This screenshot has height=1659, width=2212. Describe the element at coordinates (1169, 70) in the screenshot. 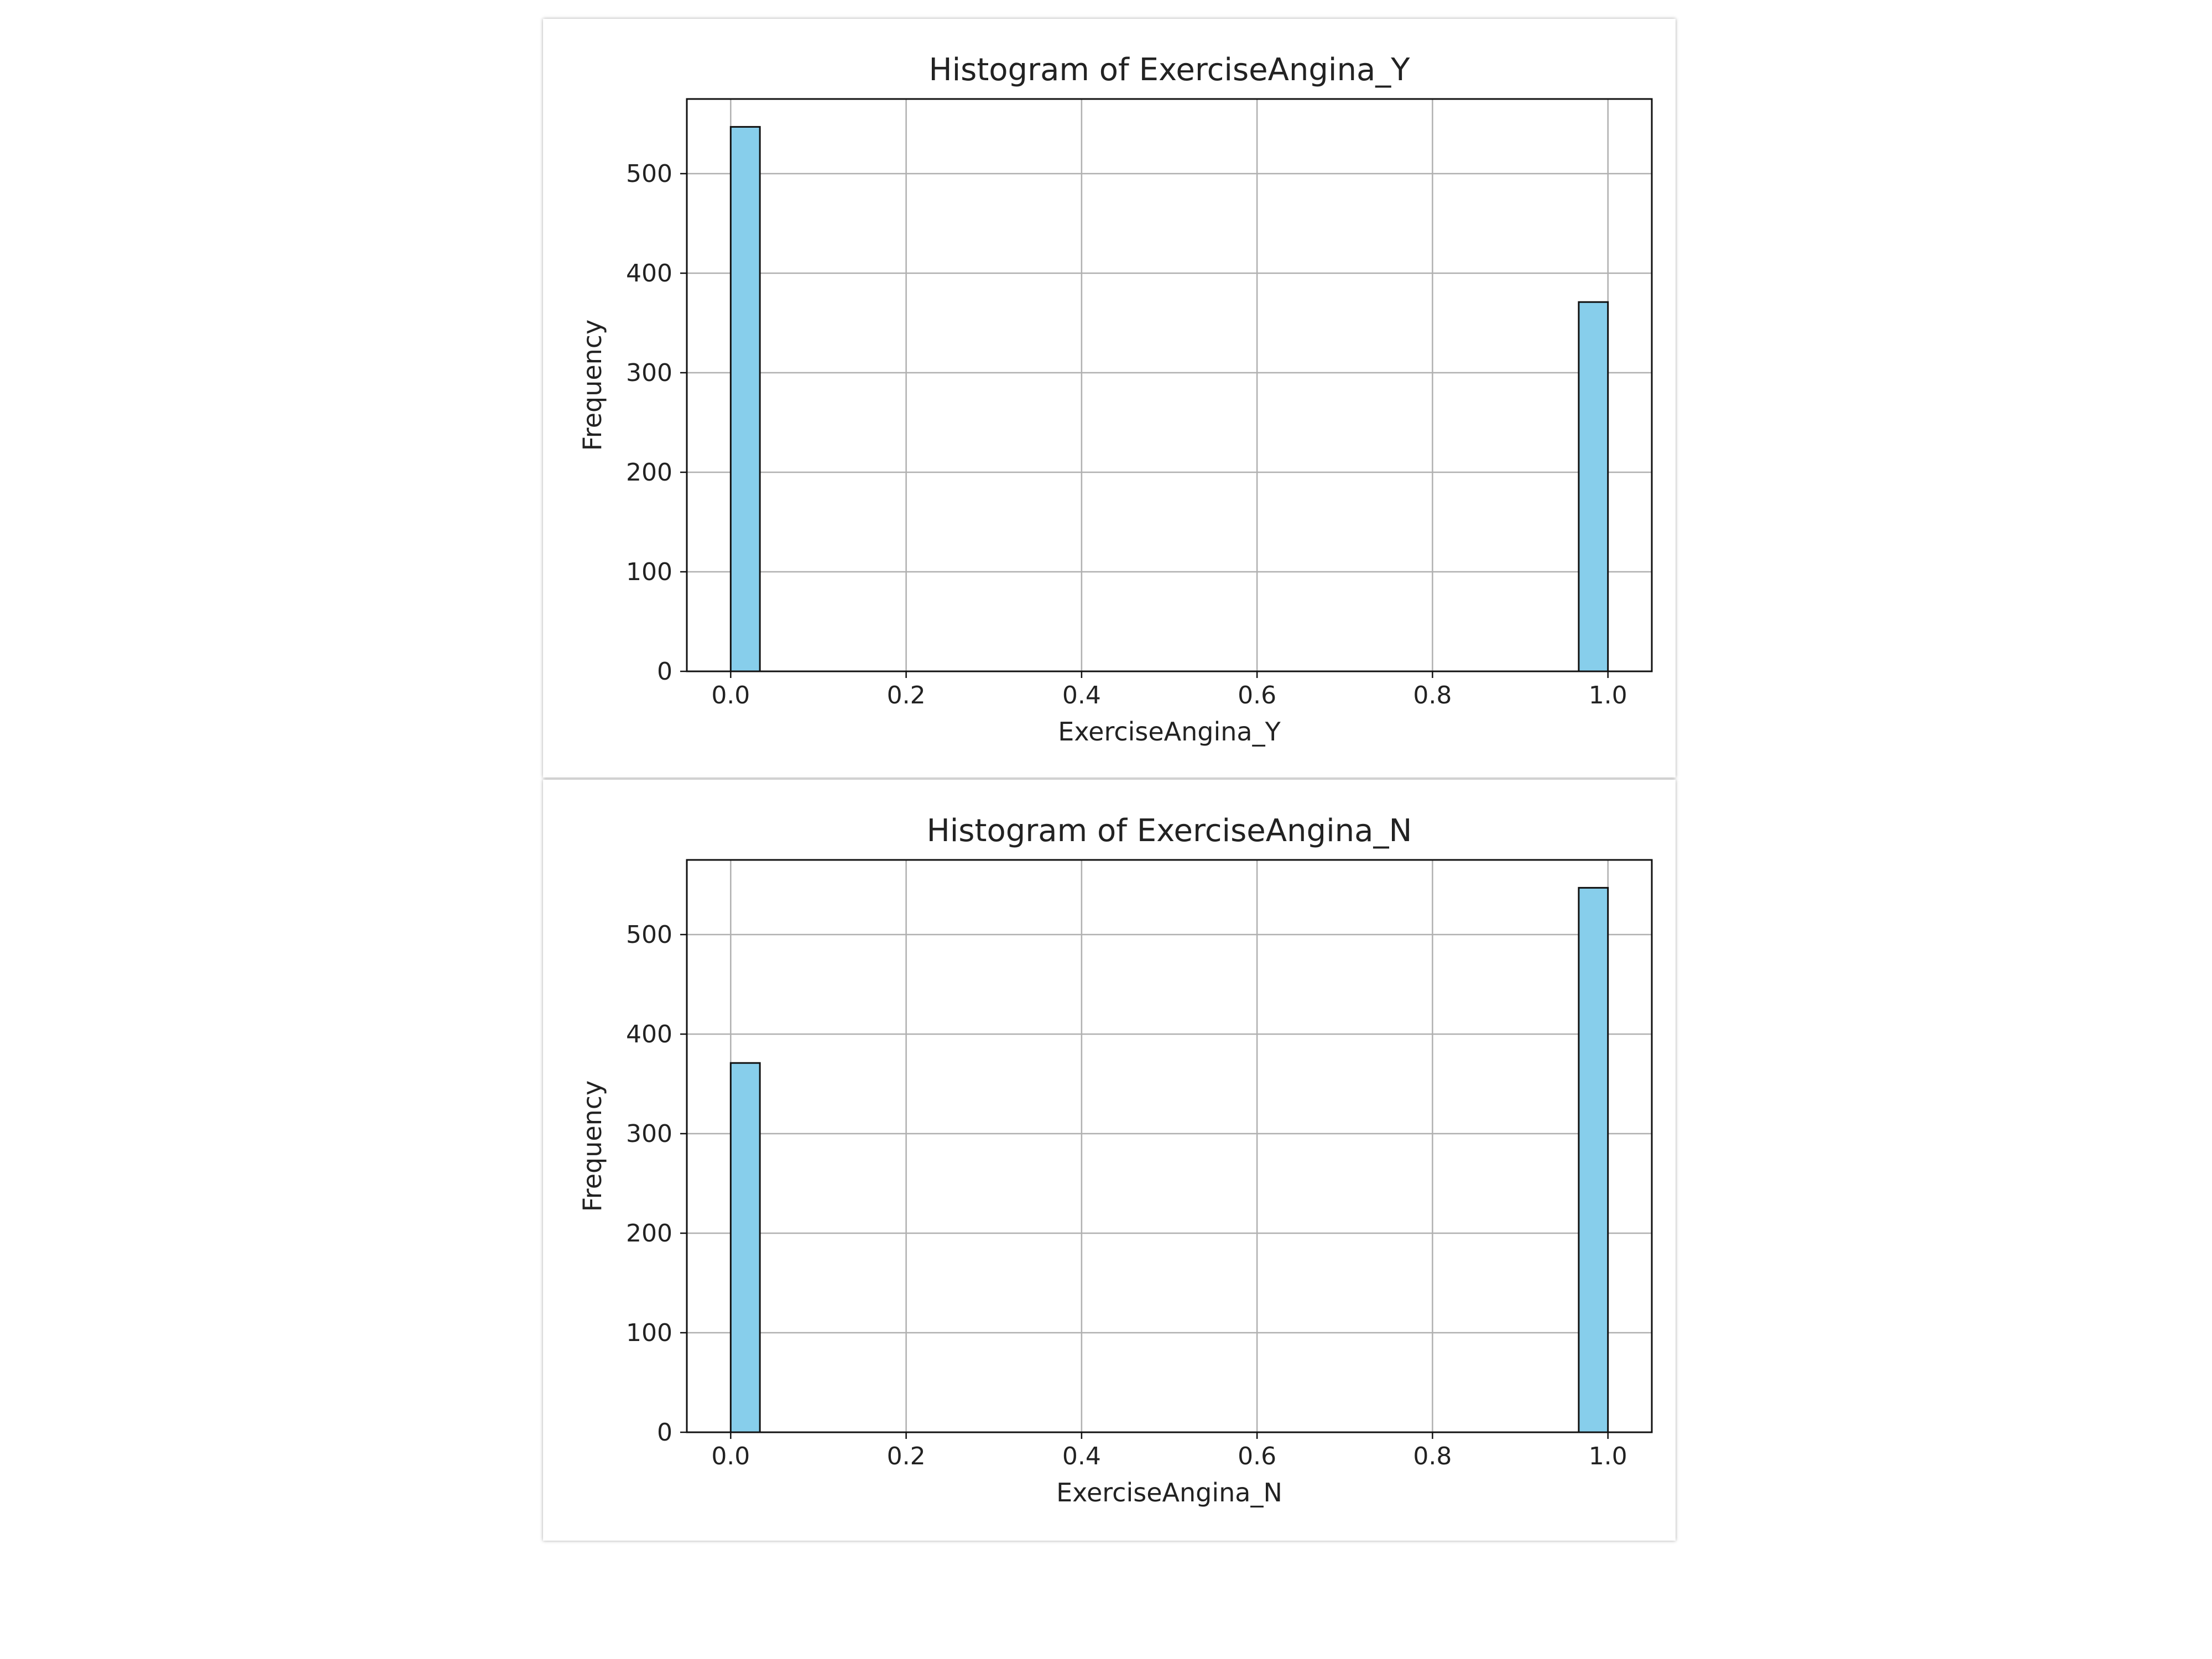

I see `chart-title: Histogram of ExerciseAngina_Y` at that location.